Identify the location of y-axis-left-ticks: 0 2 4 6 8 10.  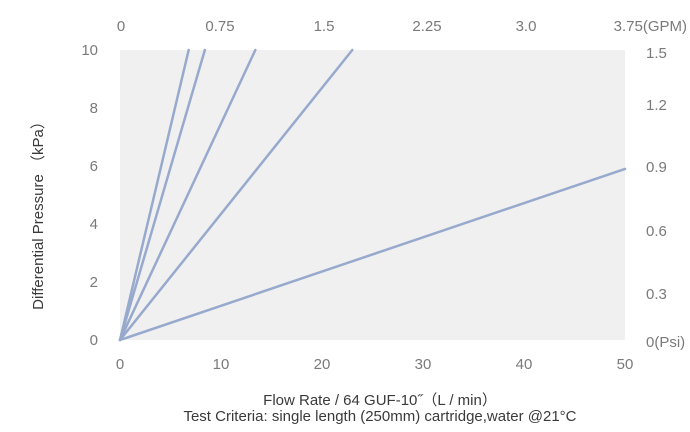
(89, 195).